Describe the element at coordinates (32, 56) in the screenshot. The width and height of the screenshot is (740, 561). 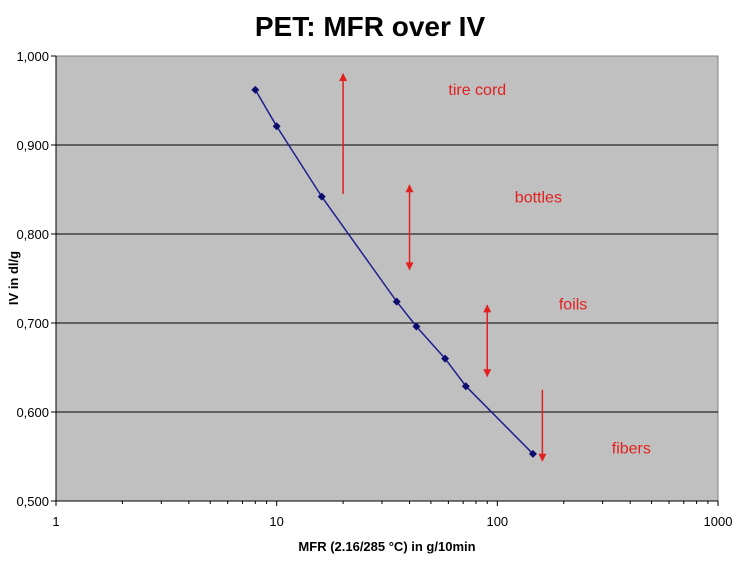
I see `y-tick-label: 1,000` at that location.